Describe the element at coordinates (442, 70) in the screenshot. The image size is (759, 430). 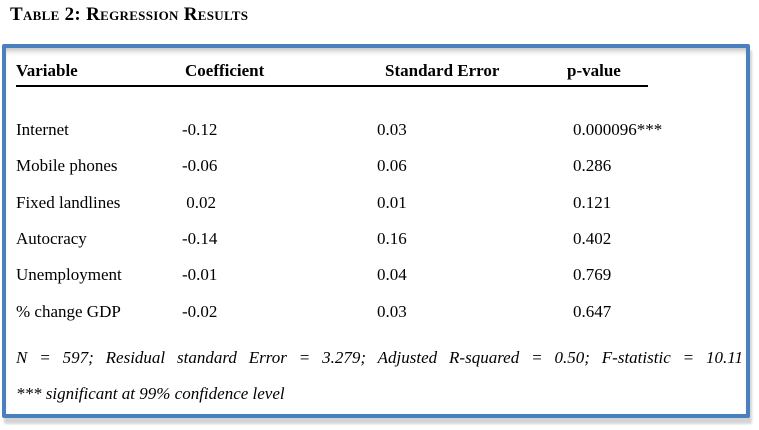
I see `header-standard-error: Standard Error` at that location.